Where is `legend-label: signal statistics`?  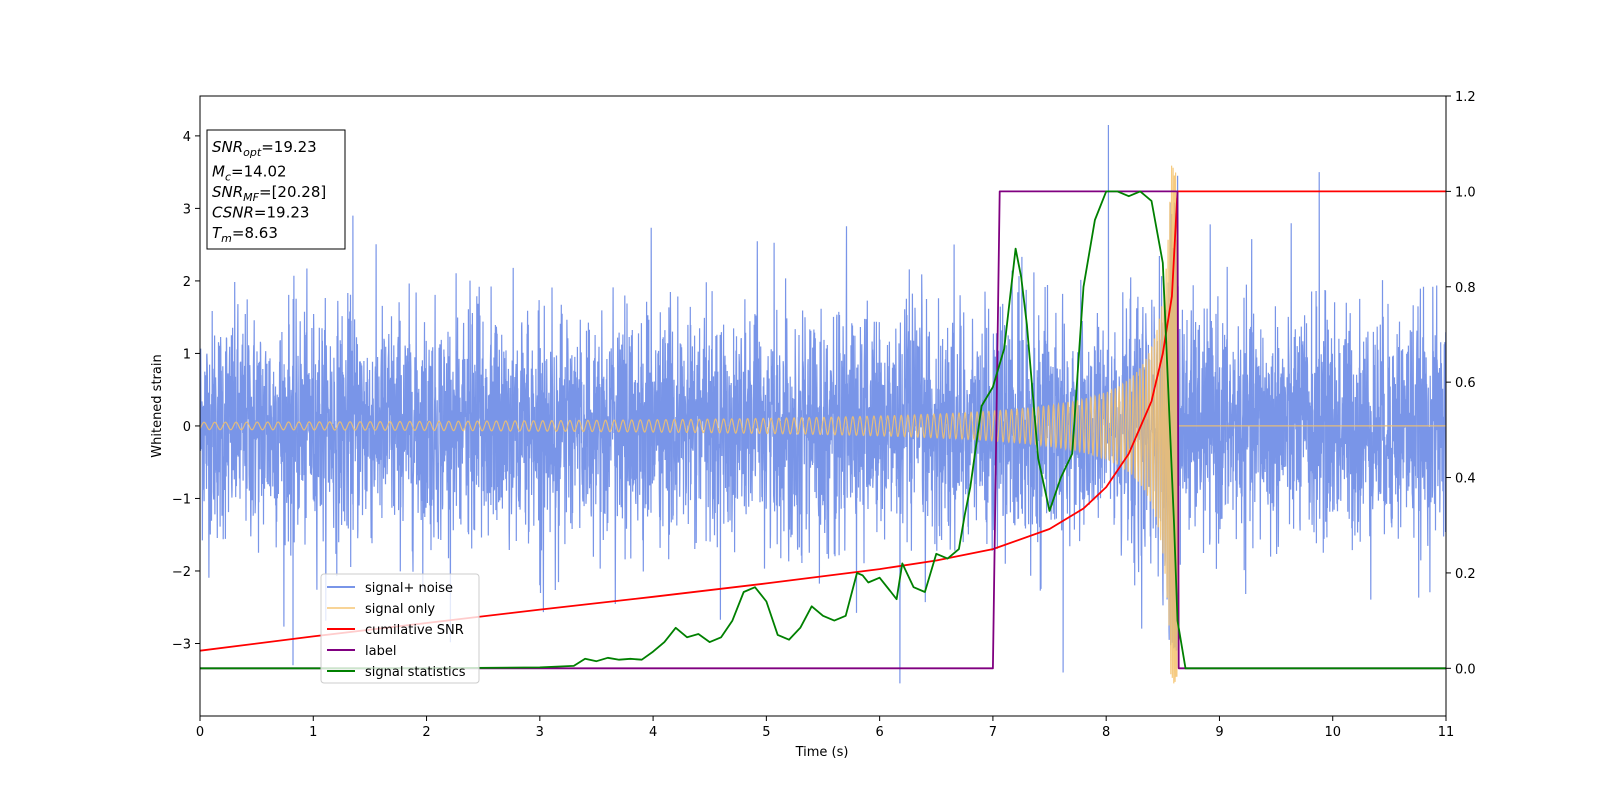
legend-label: signal statistics is located at coordinates (415, 672).